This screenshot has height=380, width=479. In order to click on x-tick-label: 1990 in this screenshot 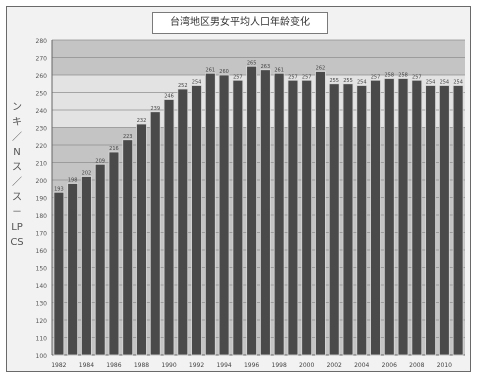, I will do `click(168, 365)`.